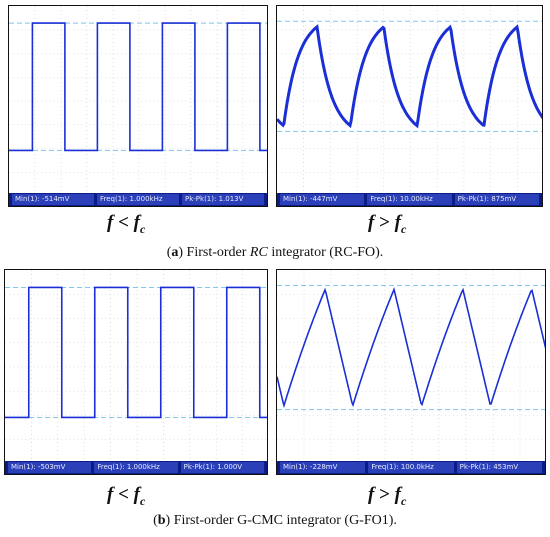 The image size is (550, 537). I want to click on freq-readout: Freq(1): 100.0kHz, so click(411, 467).